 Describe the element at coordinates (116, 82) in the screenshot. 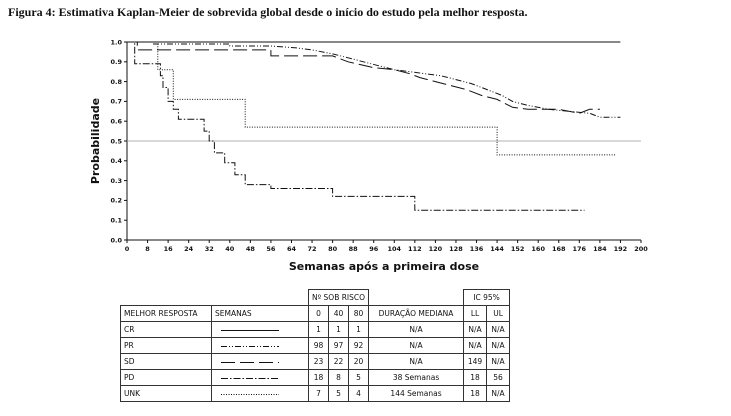

I see `y-tick-label: 0.8` at that location.